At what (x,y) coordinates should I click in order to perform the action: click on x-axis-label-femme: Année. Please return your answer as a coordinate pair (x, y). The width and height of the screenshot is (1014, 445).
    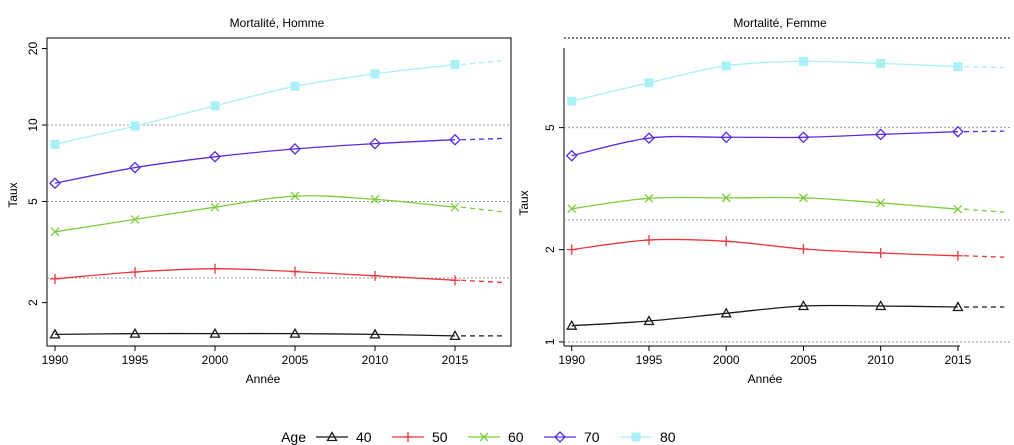
    Looking at the image, I should click on (765, 379).